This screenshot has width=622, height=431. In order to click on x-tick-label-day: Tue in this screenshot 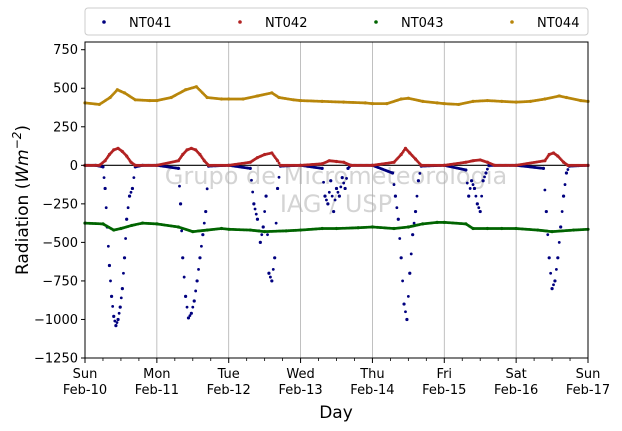, I will do `click(228, 374)`.